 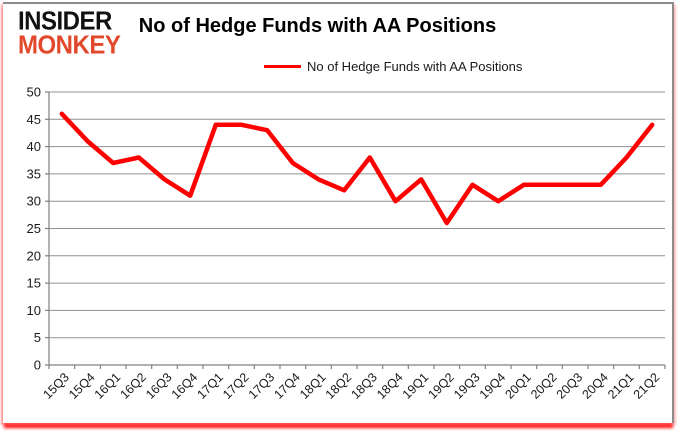 What do you see at coordinates (34, 201) in the screenshot?
I see `y-tick-label: 30` at bounding box center [34, 201].